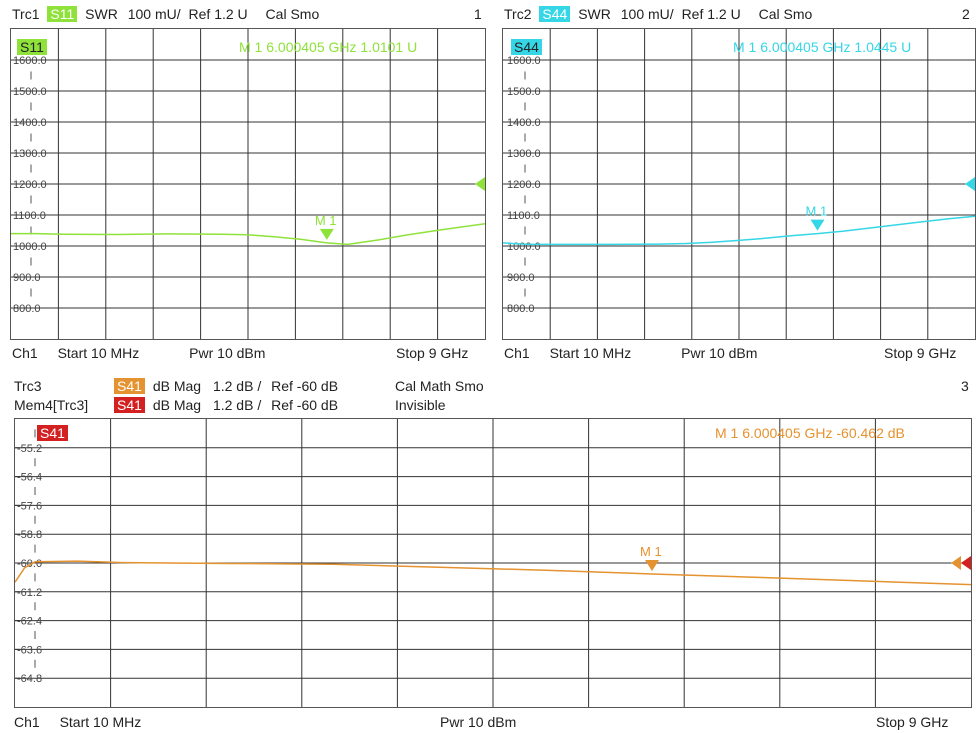 The height and width of the screenshot is (733, 976). Describe the element at coordinates (822, 47) in the screenshot. I see `marker-readout: M 1 6.000405 GHz 1.0445 U` at that location.